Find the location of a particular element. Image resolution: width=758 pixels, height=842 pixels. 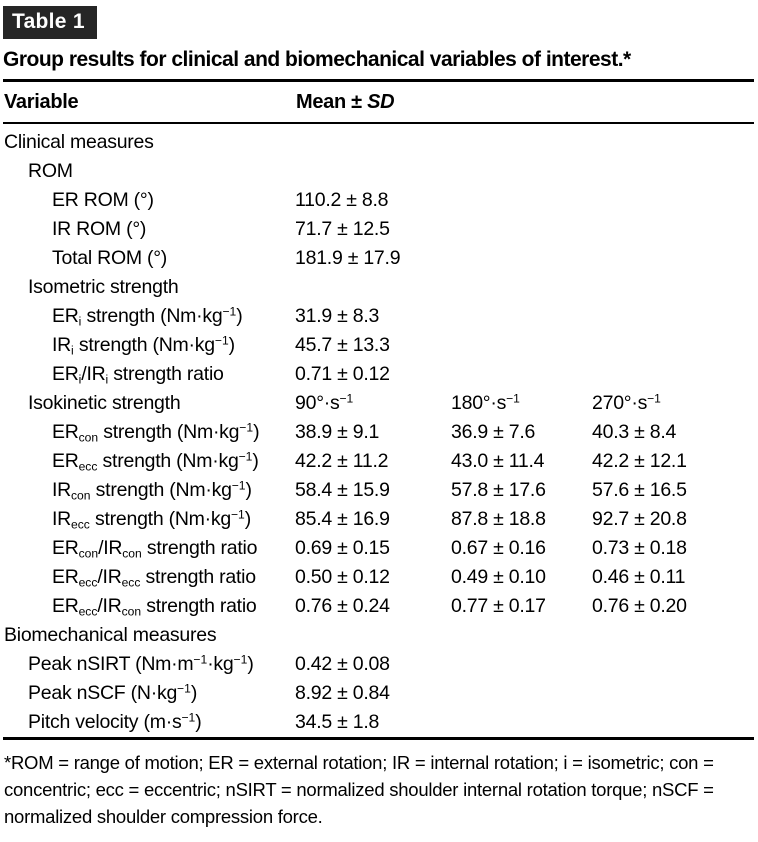

row-label: IRi strength (Nm·kg−1) is located at coordinates (143, 345).